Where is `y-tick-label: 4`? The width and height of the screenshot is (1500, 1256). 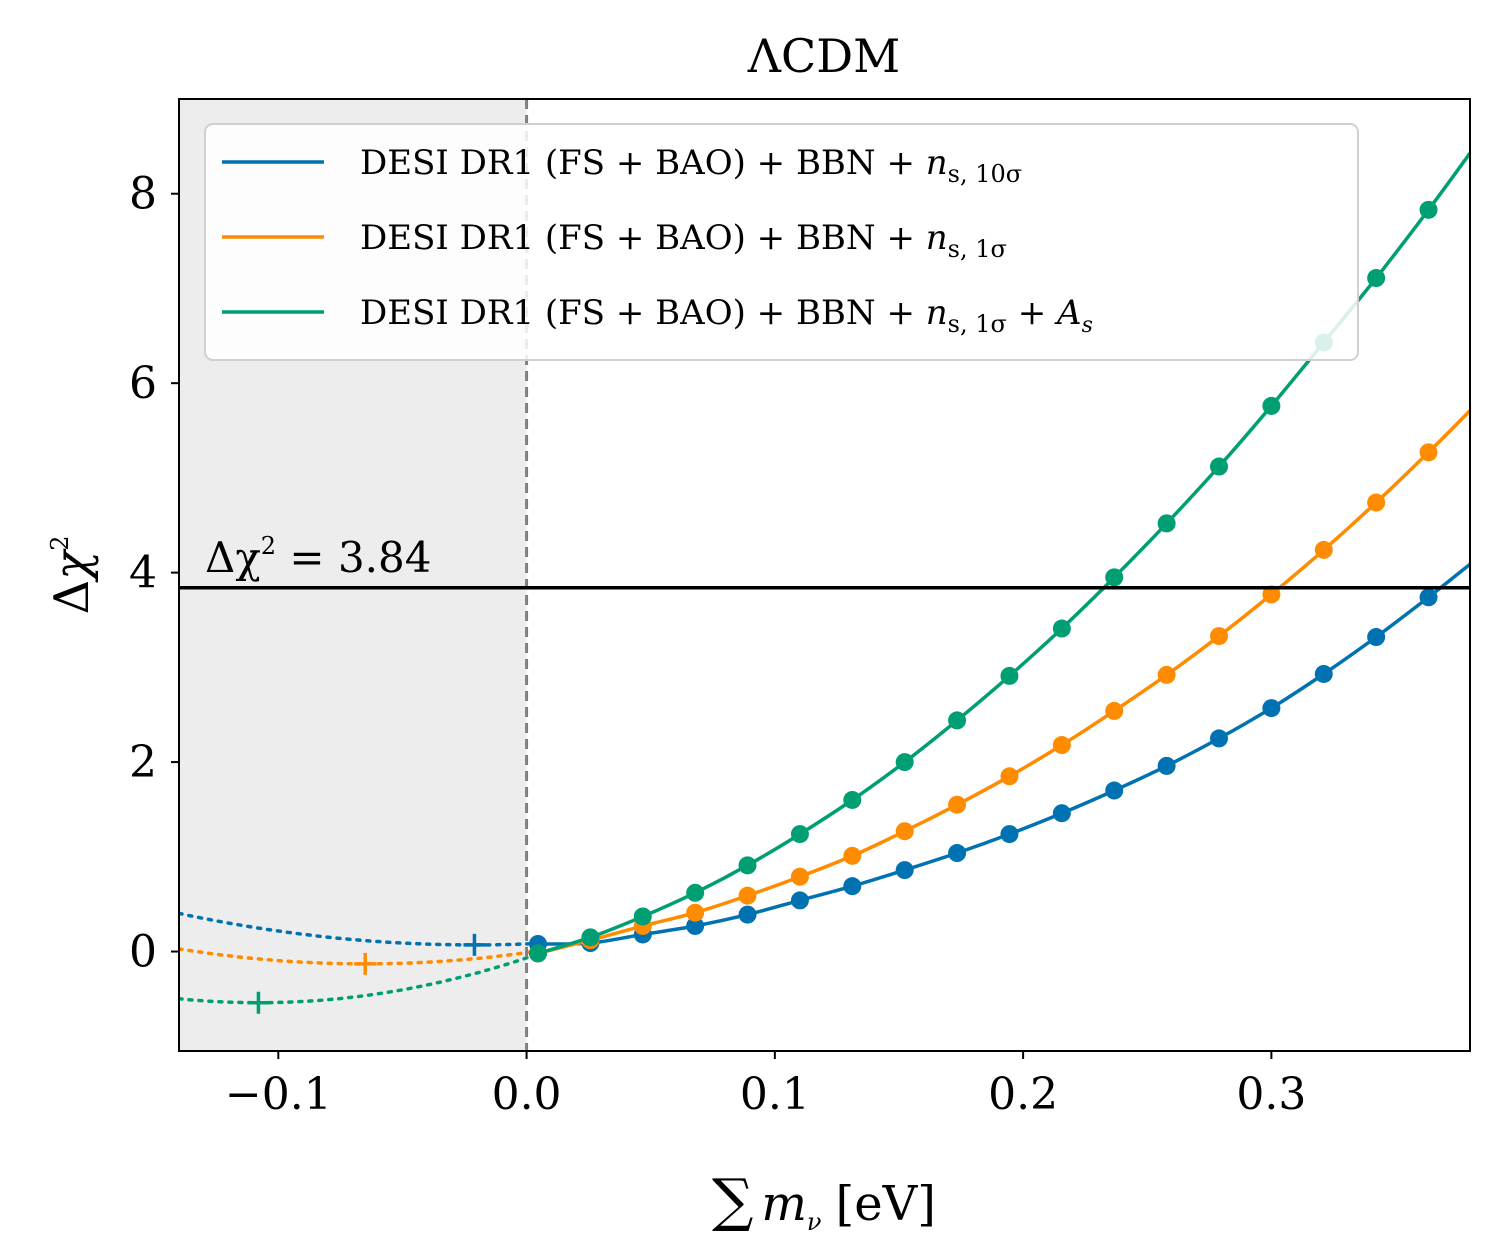 y-tick-label: 4 is located at coordinates (143, 573).